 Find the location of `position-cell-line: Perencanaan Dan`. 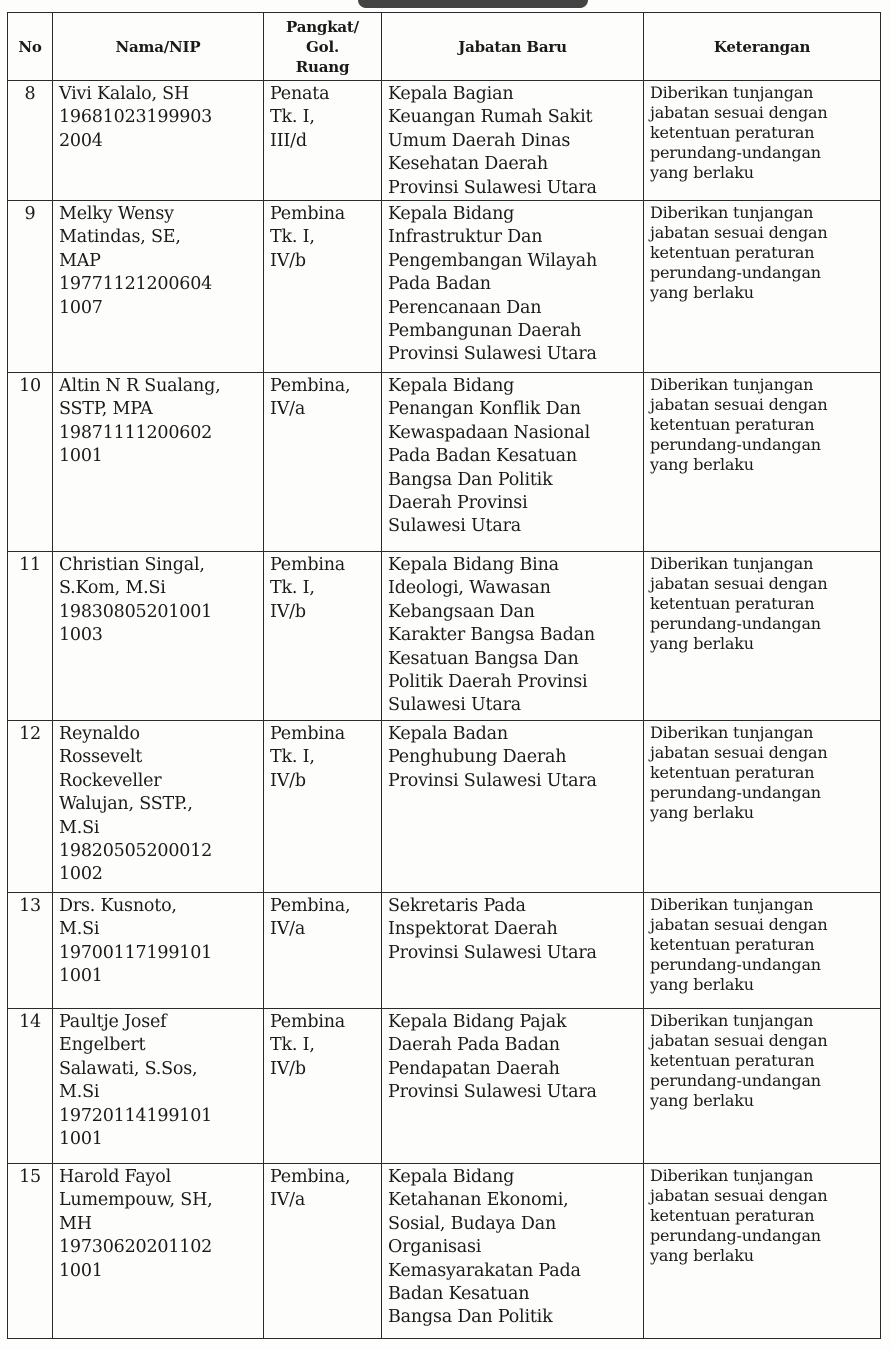

position-cell-line: Perencanaan Dan is located at coordinates (465, 307).